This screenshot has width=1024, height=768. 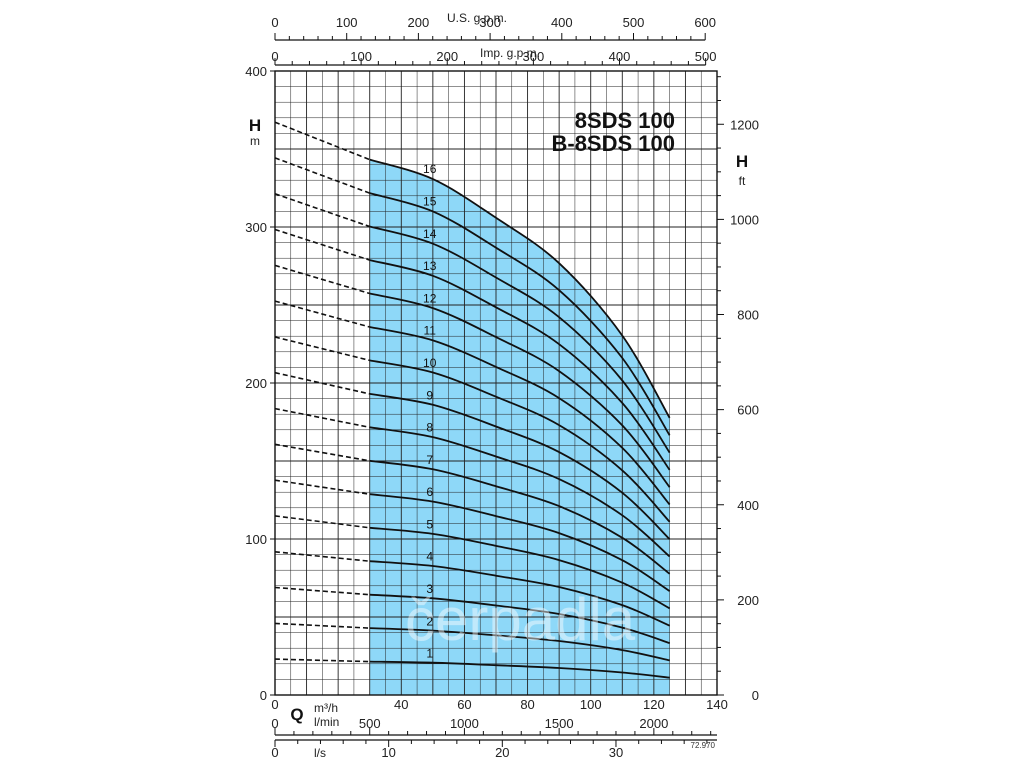 What do you see at coordinates (429, 428) in the screenshot?
I see `curve-label-8: 8` at bounding box center [429, 428].